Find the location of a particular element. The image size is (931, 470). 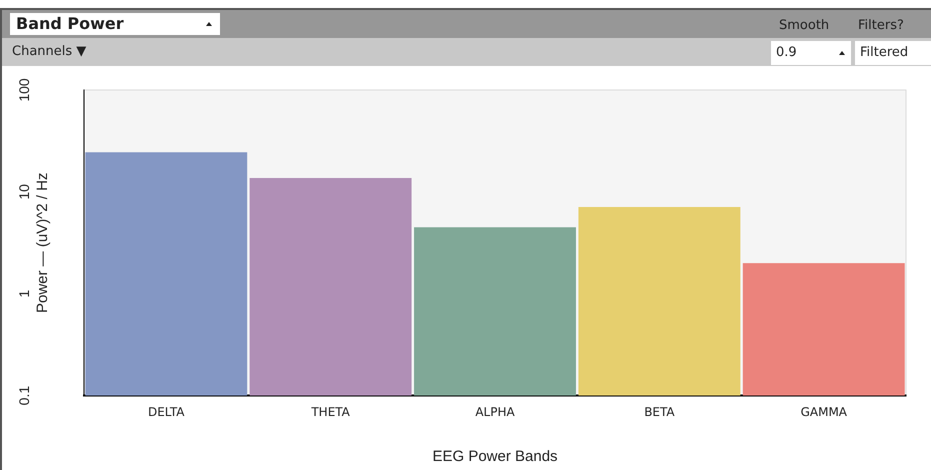

text: Filtered is located at coordinates (884, 52).